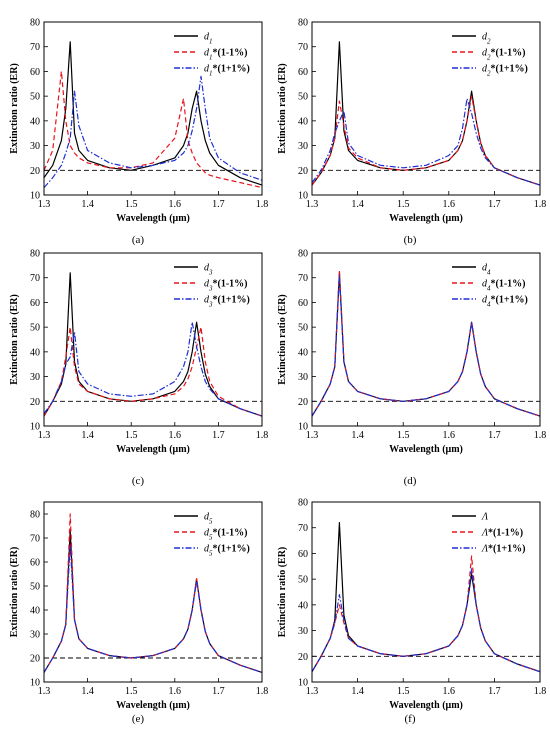 The image size is (550, 731). What do you see at coordinates (410, 481) in the screenshot?
I see `panel-caption: (d)` at bounding box center [410, 481].